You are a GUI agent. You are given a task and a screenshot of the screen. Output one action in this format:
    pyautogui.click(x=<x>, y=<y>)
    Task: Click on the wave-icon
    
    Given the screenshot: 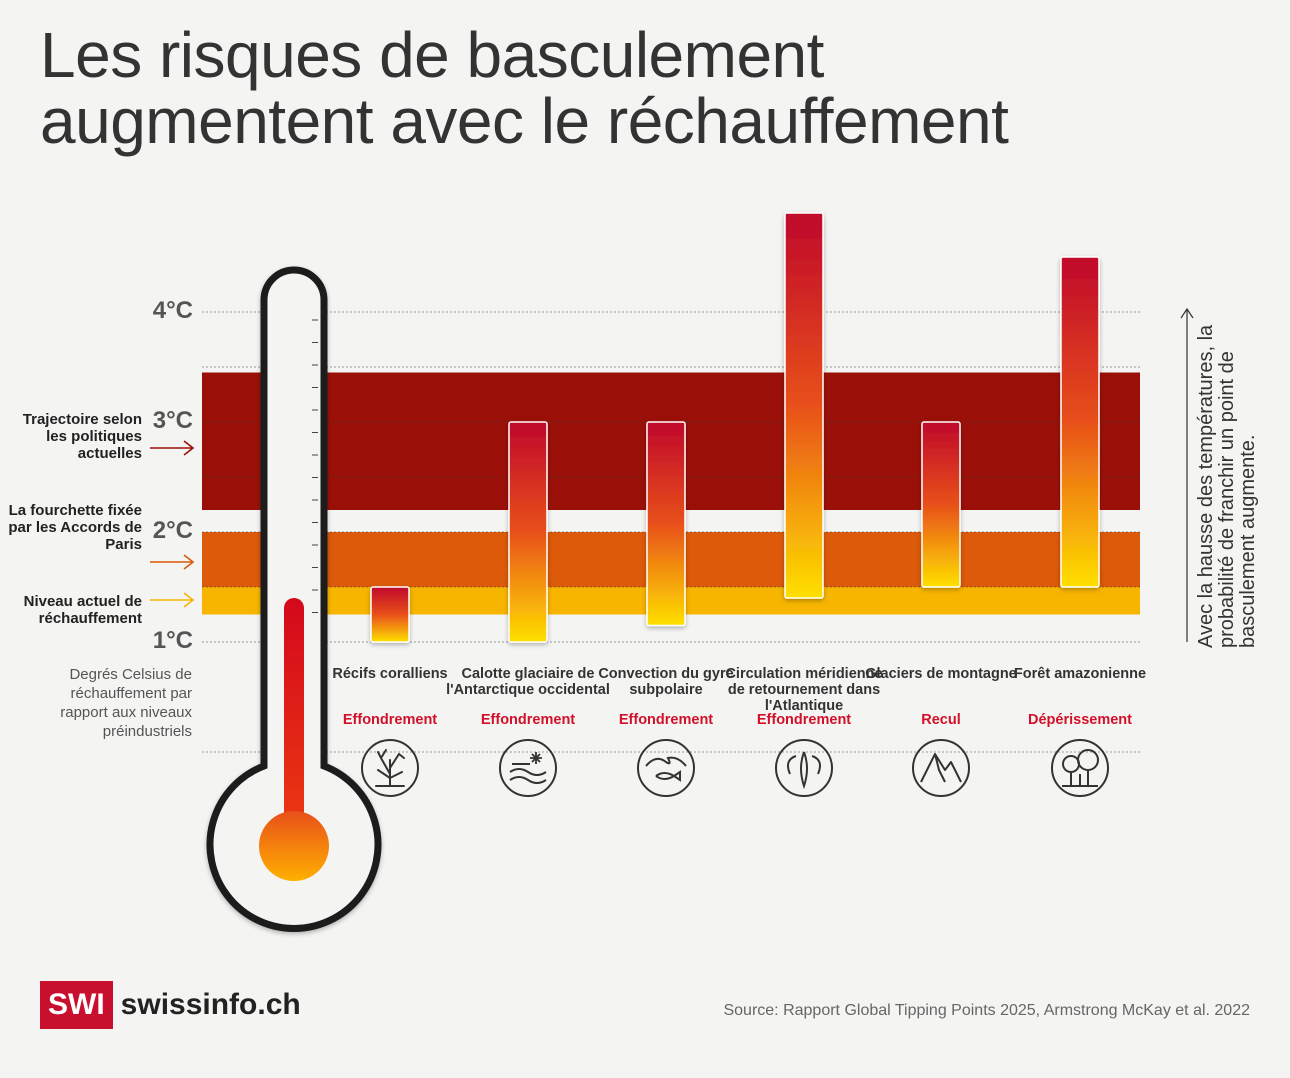 What is the action you would take?
    pyautogui.click(x=666, y=768)
    